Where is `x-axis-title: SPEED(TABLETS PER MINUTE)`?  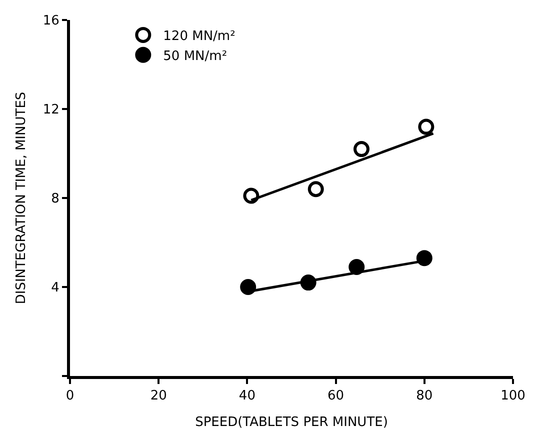 x-axis-title: SPEED(TABLETS PER MINUTE) is located at coordinates (291, 422).